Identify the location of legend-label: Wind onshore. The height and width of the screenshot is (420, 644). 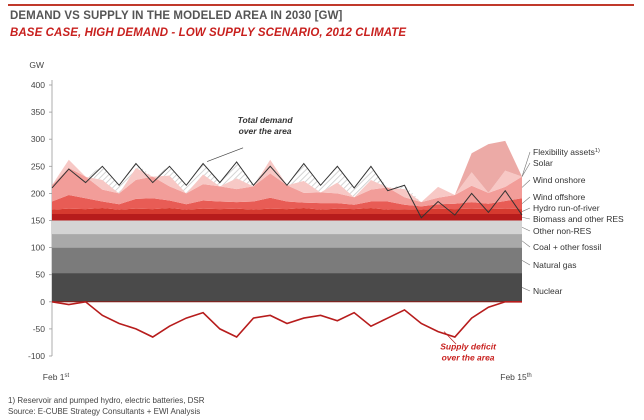
(559, 180).